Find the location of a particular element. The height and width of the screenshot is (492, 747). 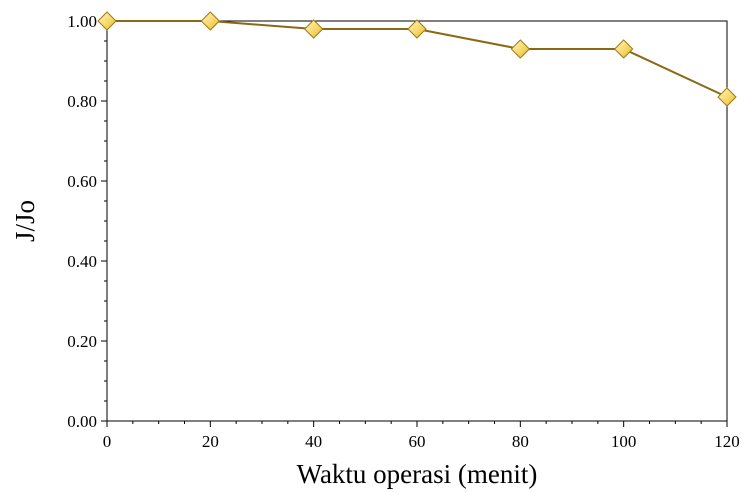

y-tick-label: 0.20 is located at coordinates (82, 341).